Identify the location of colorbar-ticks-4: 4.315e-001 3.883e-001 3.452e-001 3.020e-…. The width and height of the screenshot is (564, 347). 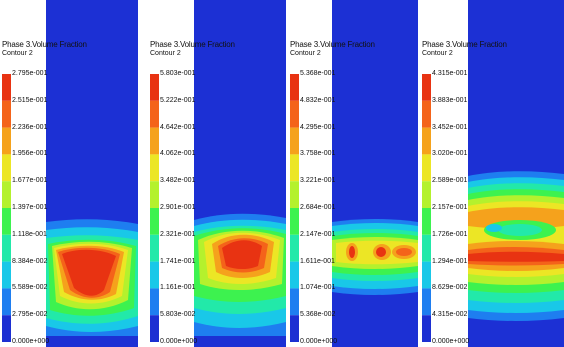
(453, 173).